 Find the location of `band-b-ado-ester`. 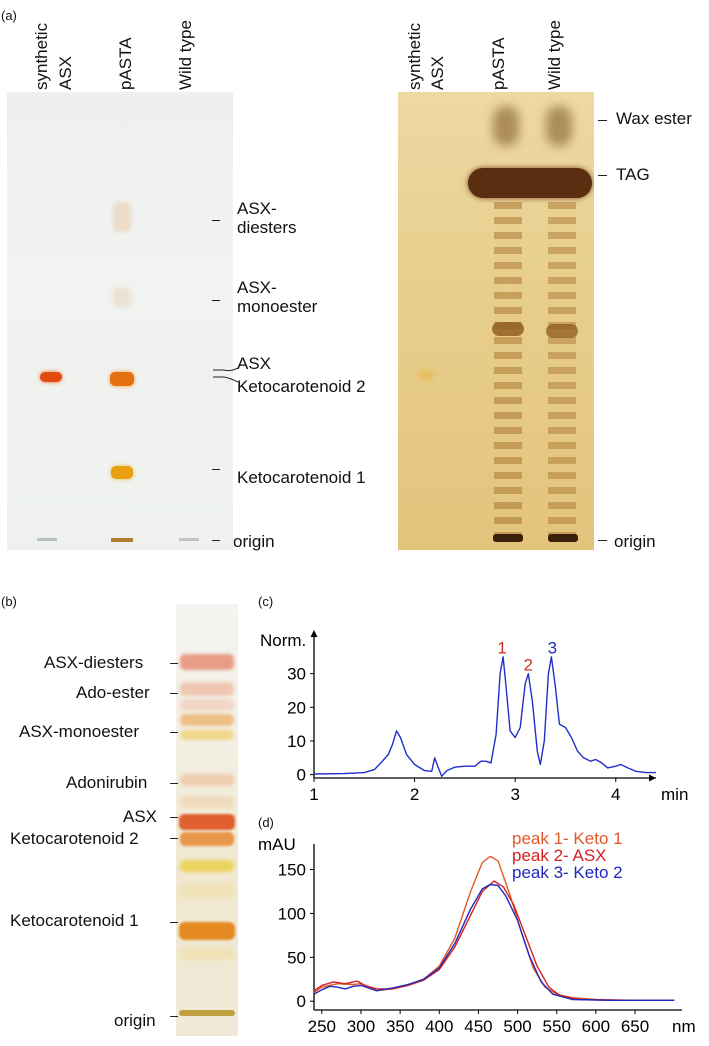

band-b-ado-ester is located at coordinates (207, 689).